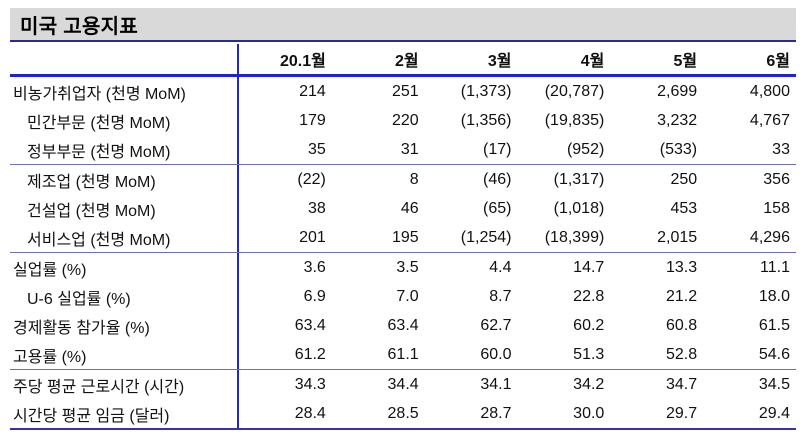  Describe the element at coordinates (302, 61) in the screenshot. I see `column-header-1: 20.1월` at that location.